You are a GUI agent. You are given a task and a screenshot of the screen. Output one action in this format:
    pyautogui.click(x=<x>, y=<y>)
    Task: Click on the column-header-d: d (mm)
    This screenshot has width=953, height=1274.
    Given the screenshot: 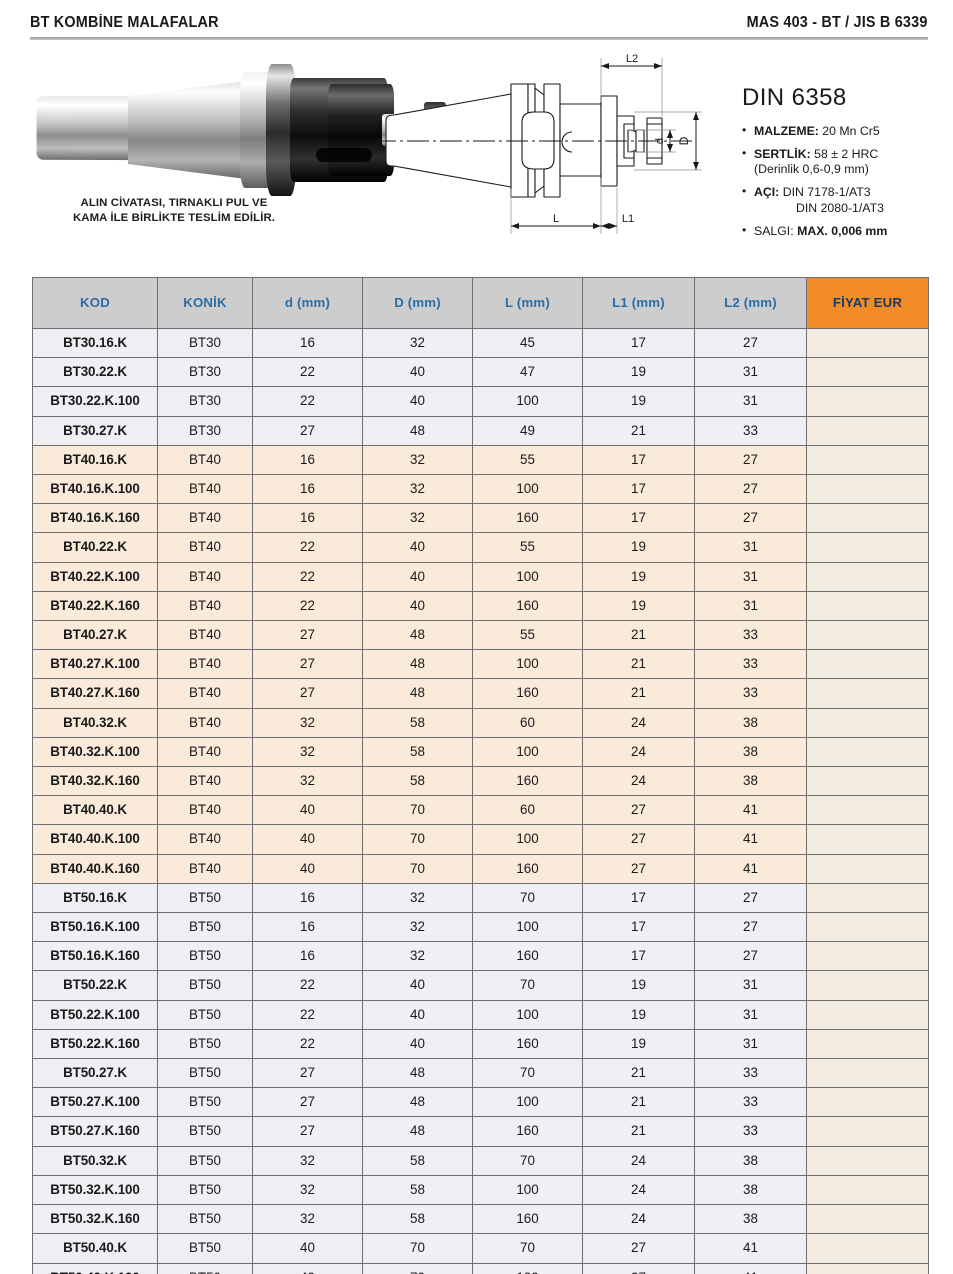 What is the action you would take?
    pyautogui.click(x=307, y=303)
    